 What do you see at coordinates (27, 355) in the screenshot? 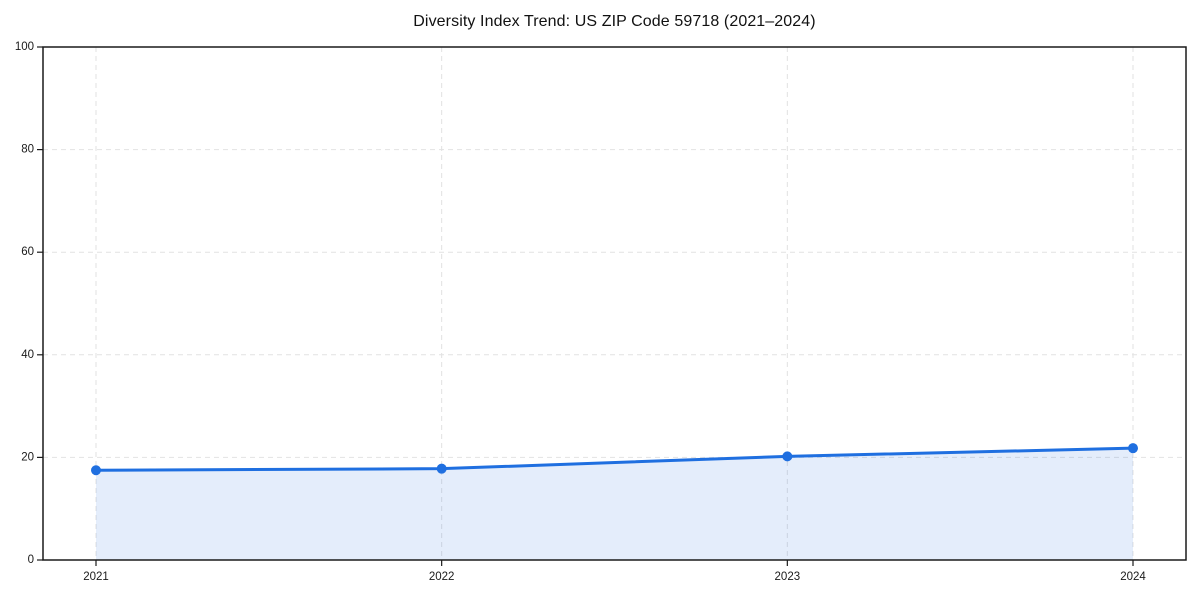
I see `y-tick-label: 40` at bounding box center [27, 355].